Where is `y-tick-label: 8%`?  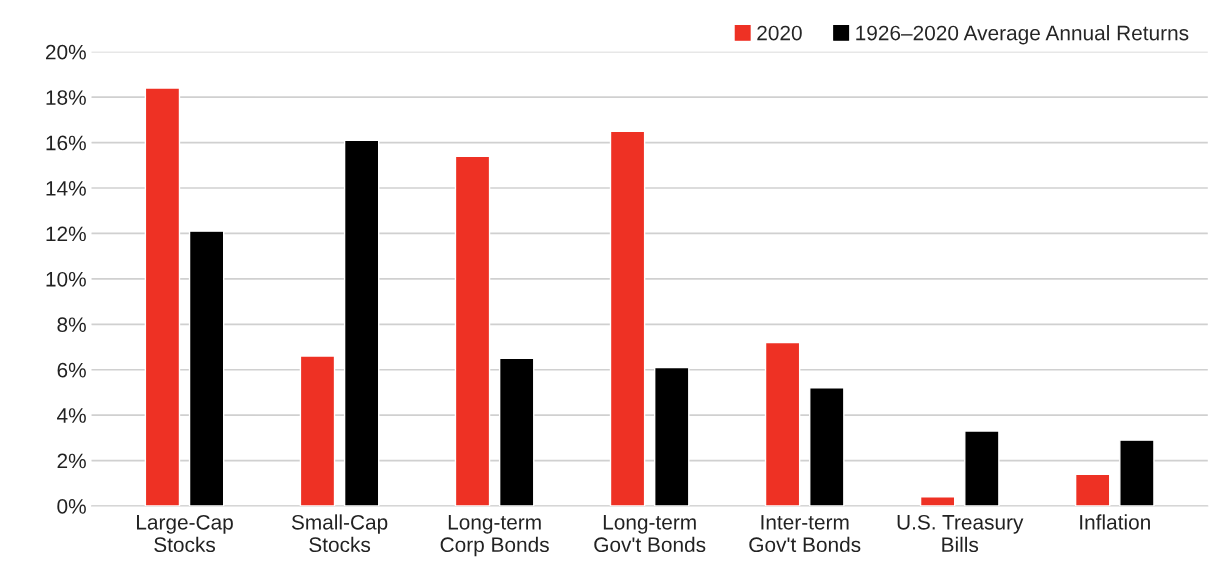
y-tick-label: 8% is located at coordinates (71, 325).